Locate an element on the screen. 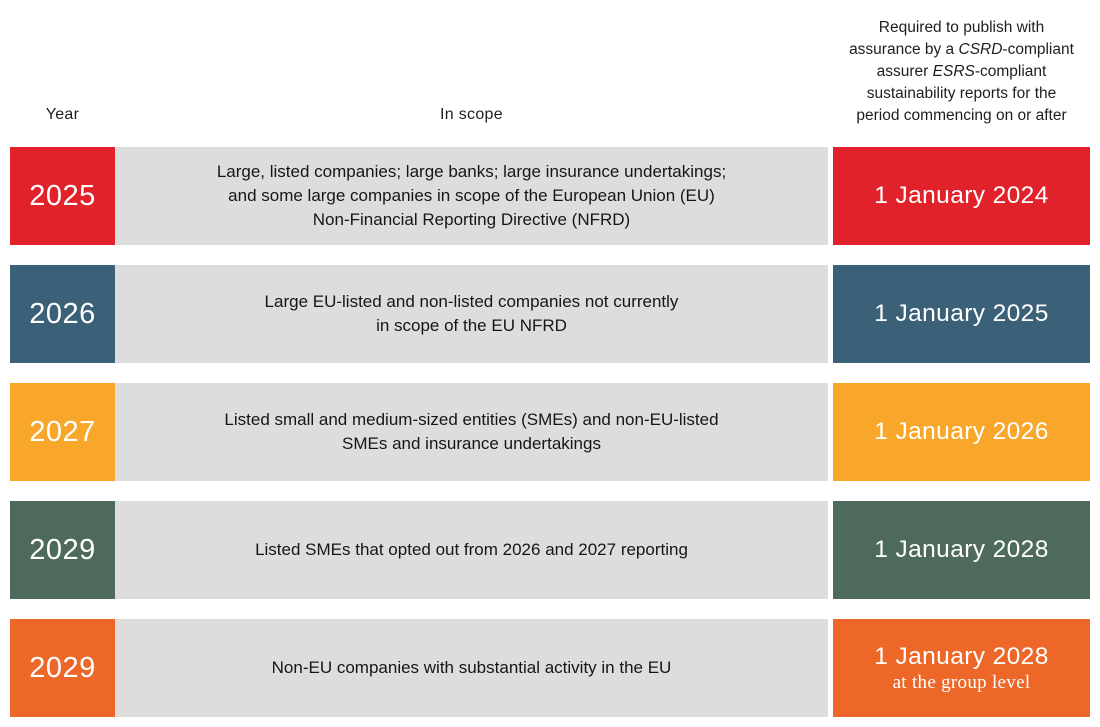 This screenshot has width=1100, height=727. year-column-header: Year is located at coordinates (62, 114).